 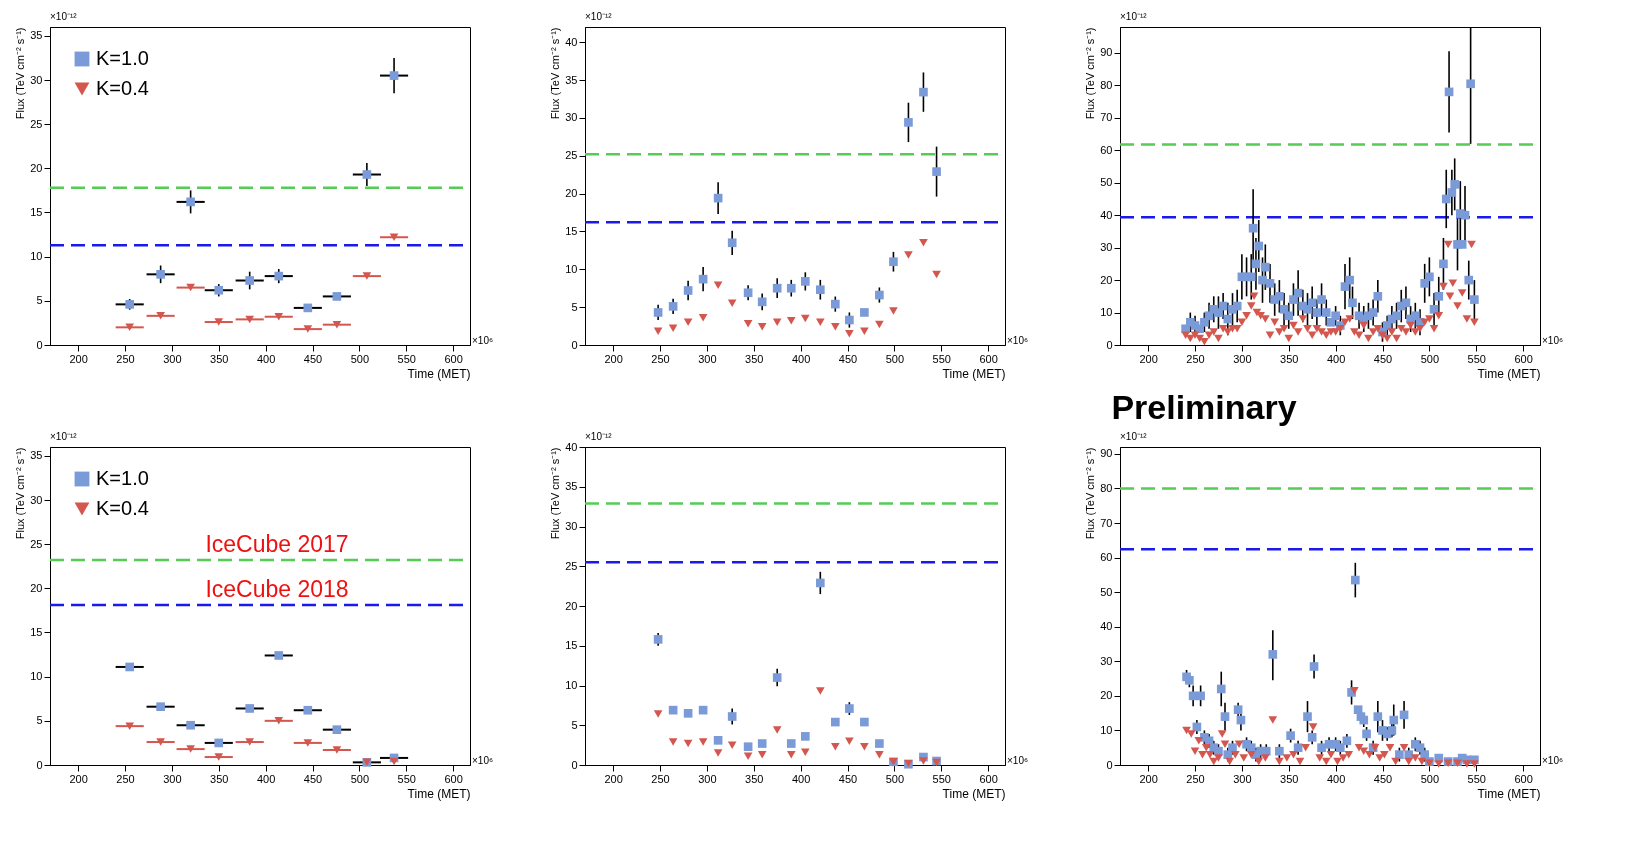 I want to click on ref-line-label: IceCube 2018, so click(x=277, y=589).